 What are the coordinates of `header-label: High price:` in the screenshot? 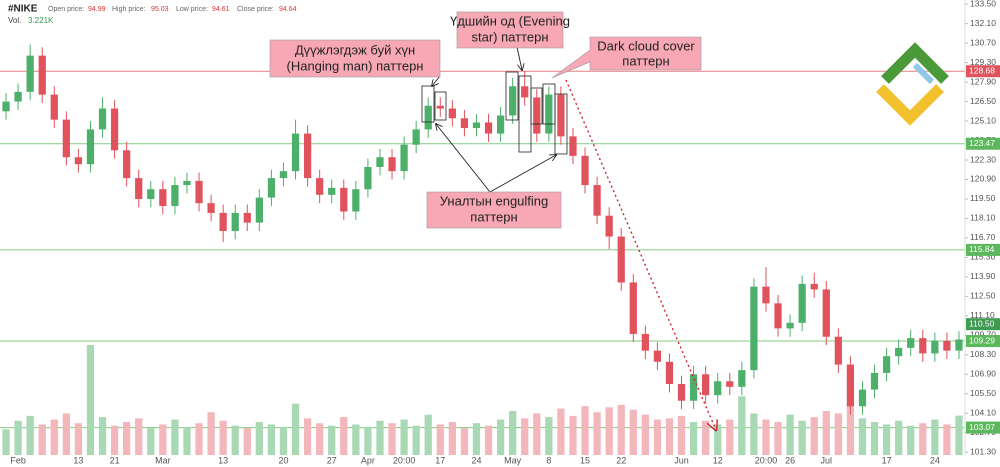 It's located at (129, 9).